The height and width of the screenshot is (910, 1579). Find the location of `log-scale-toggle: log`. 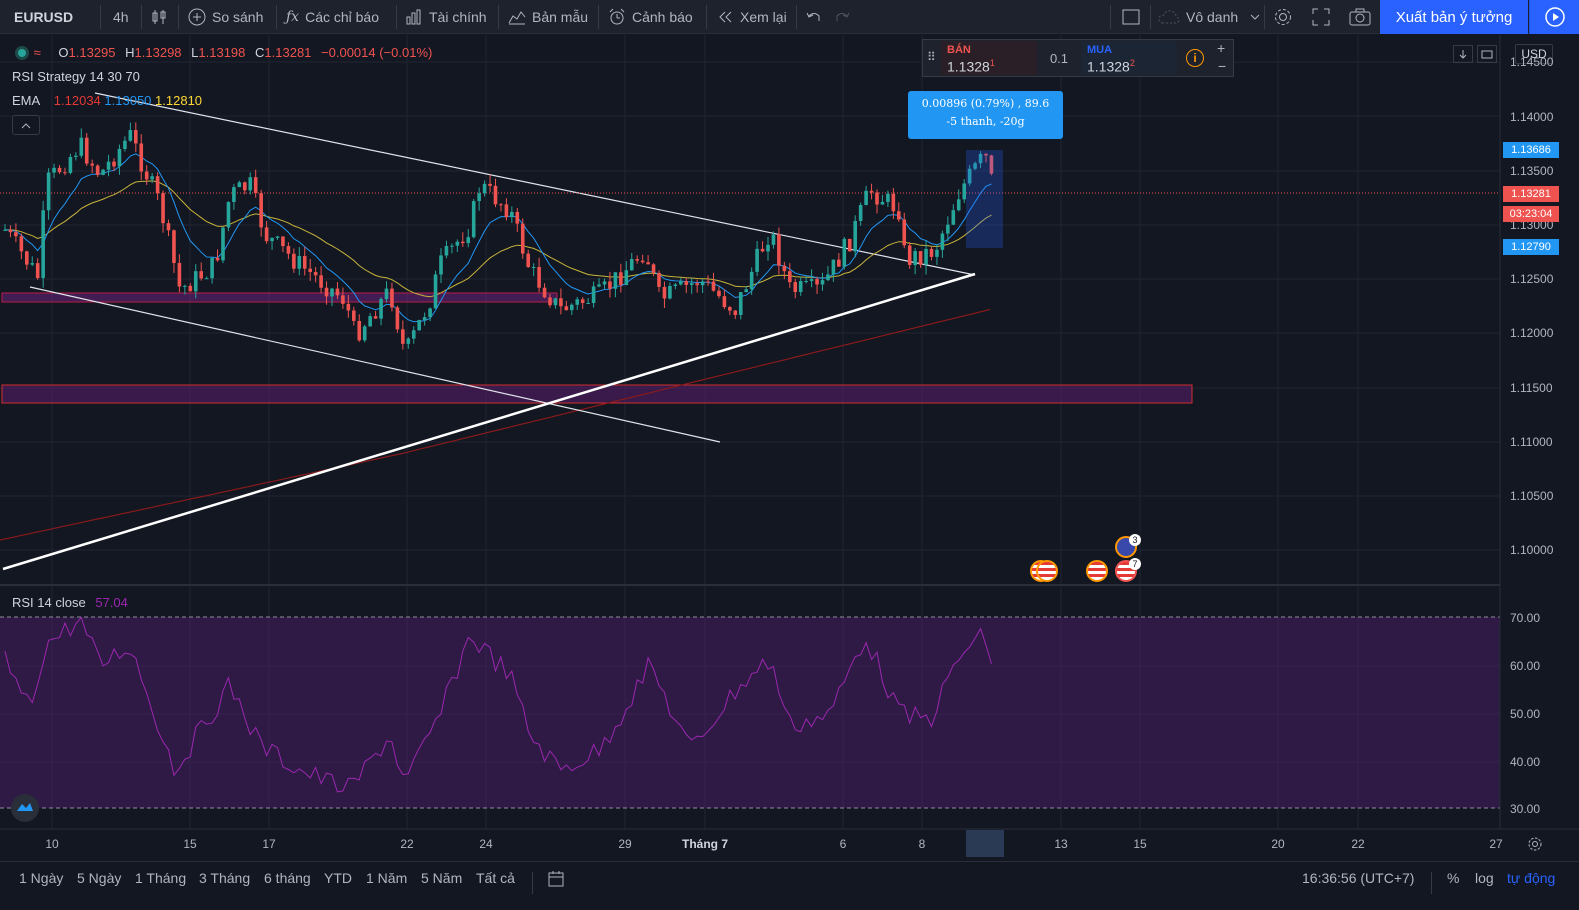

log-scale-toggle: log is located at coordinates (1484, 878).